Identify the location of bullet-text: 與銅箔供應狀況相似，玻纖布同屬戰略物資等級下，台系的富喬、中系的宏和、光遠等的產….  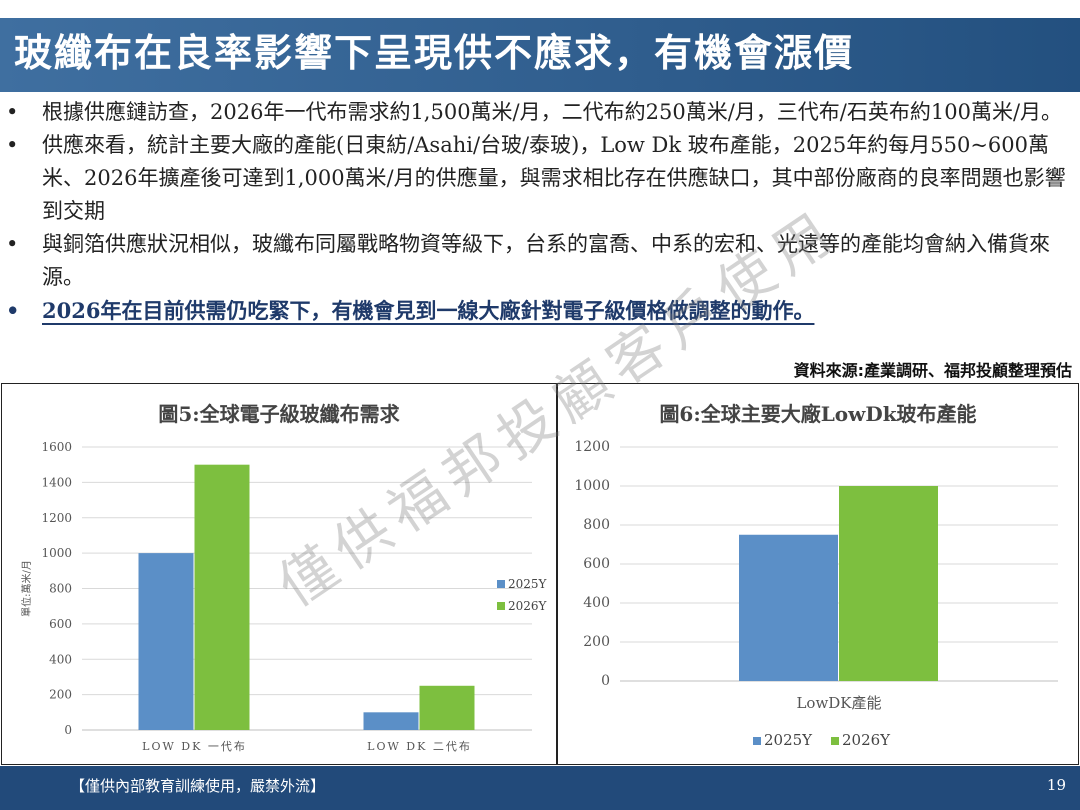
(546, 260).